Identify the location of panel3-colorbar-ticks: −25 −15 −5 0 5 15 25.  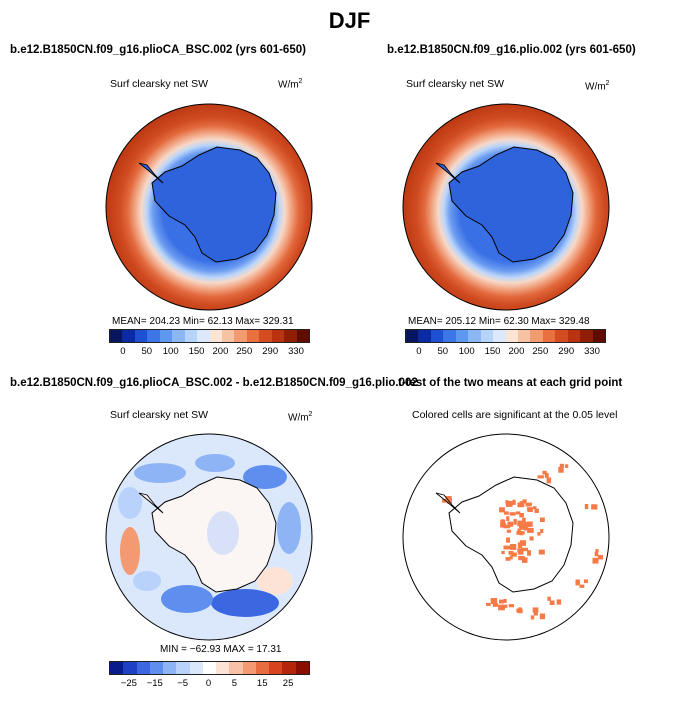
(208, 684).